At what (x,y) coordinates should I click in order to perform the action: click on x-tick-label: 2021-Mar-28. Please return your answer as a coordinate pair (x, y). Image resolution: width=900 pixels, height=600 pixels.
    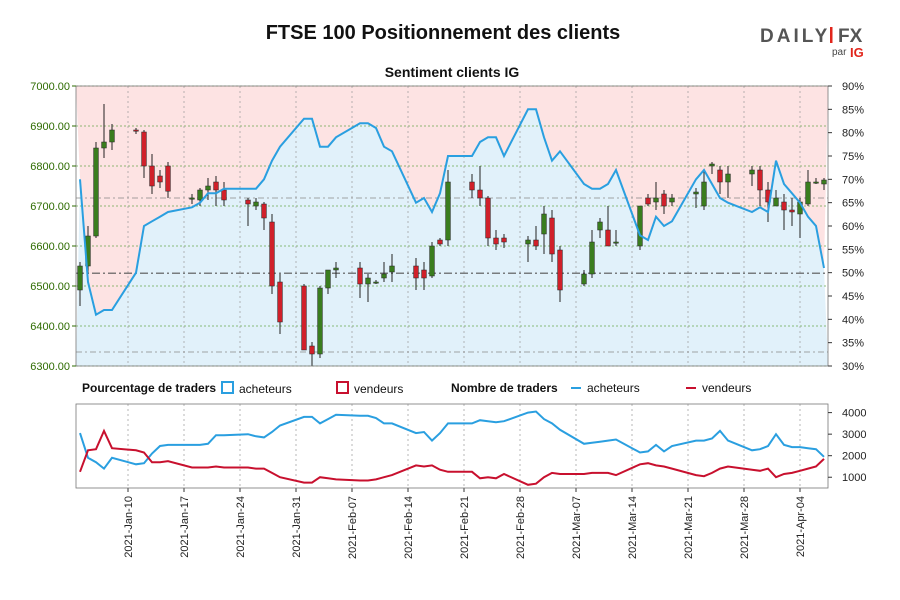
    Looking at the image, I should click on (745, 527).